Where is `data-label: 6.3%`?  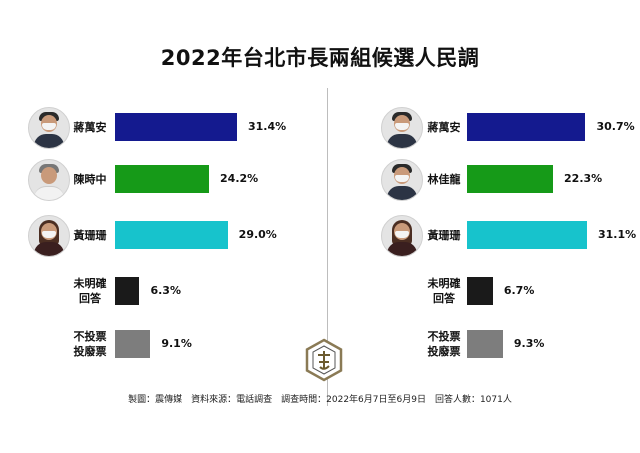 data-label: 6.3% is located at coordinates (165, 290).